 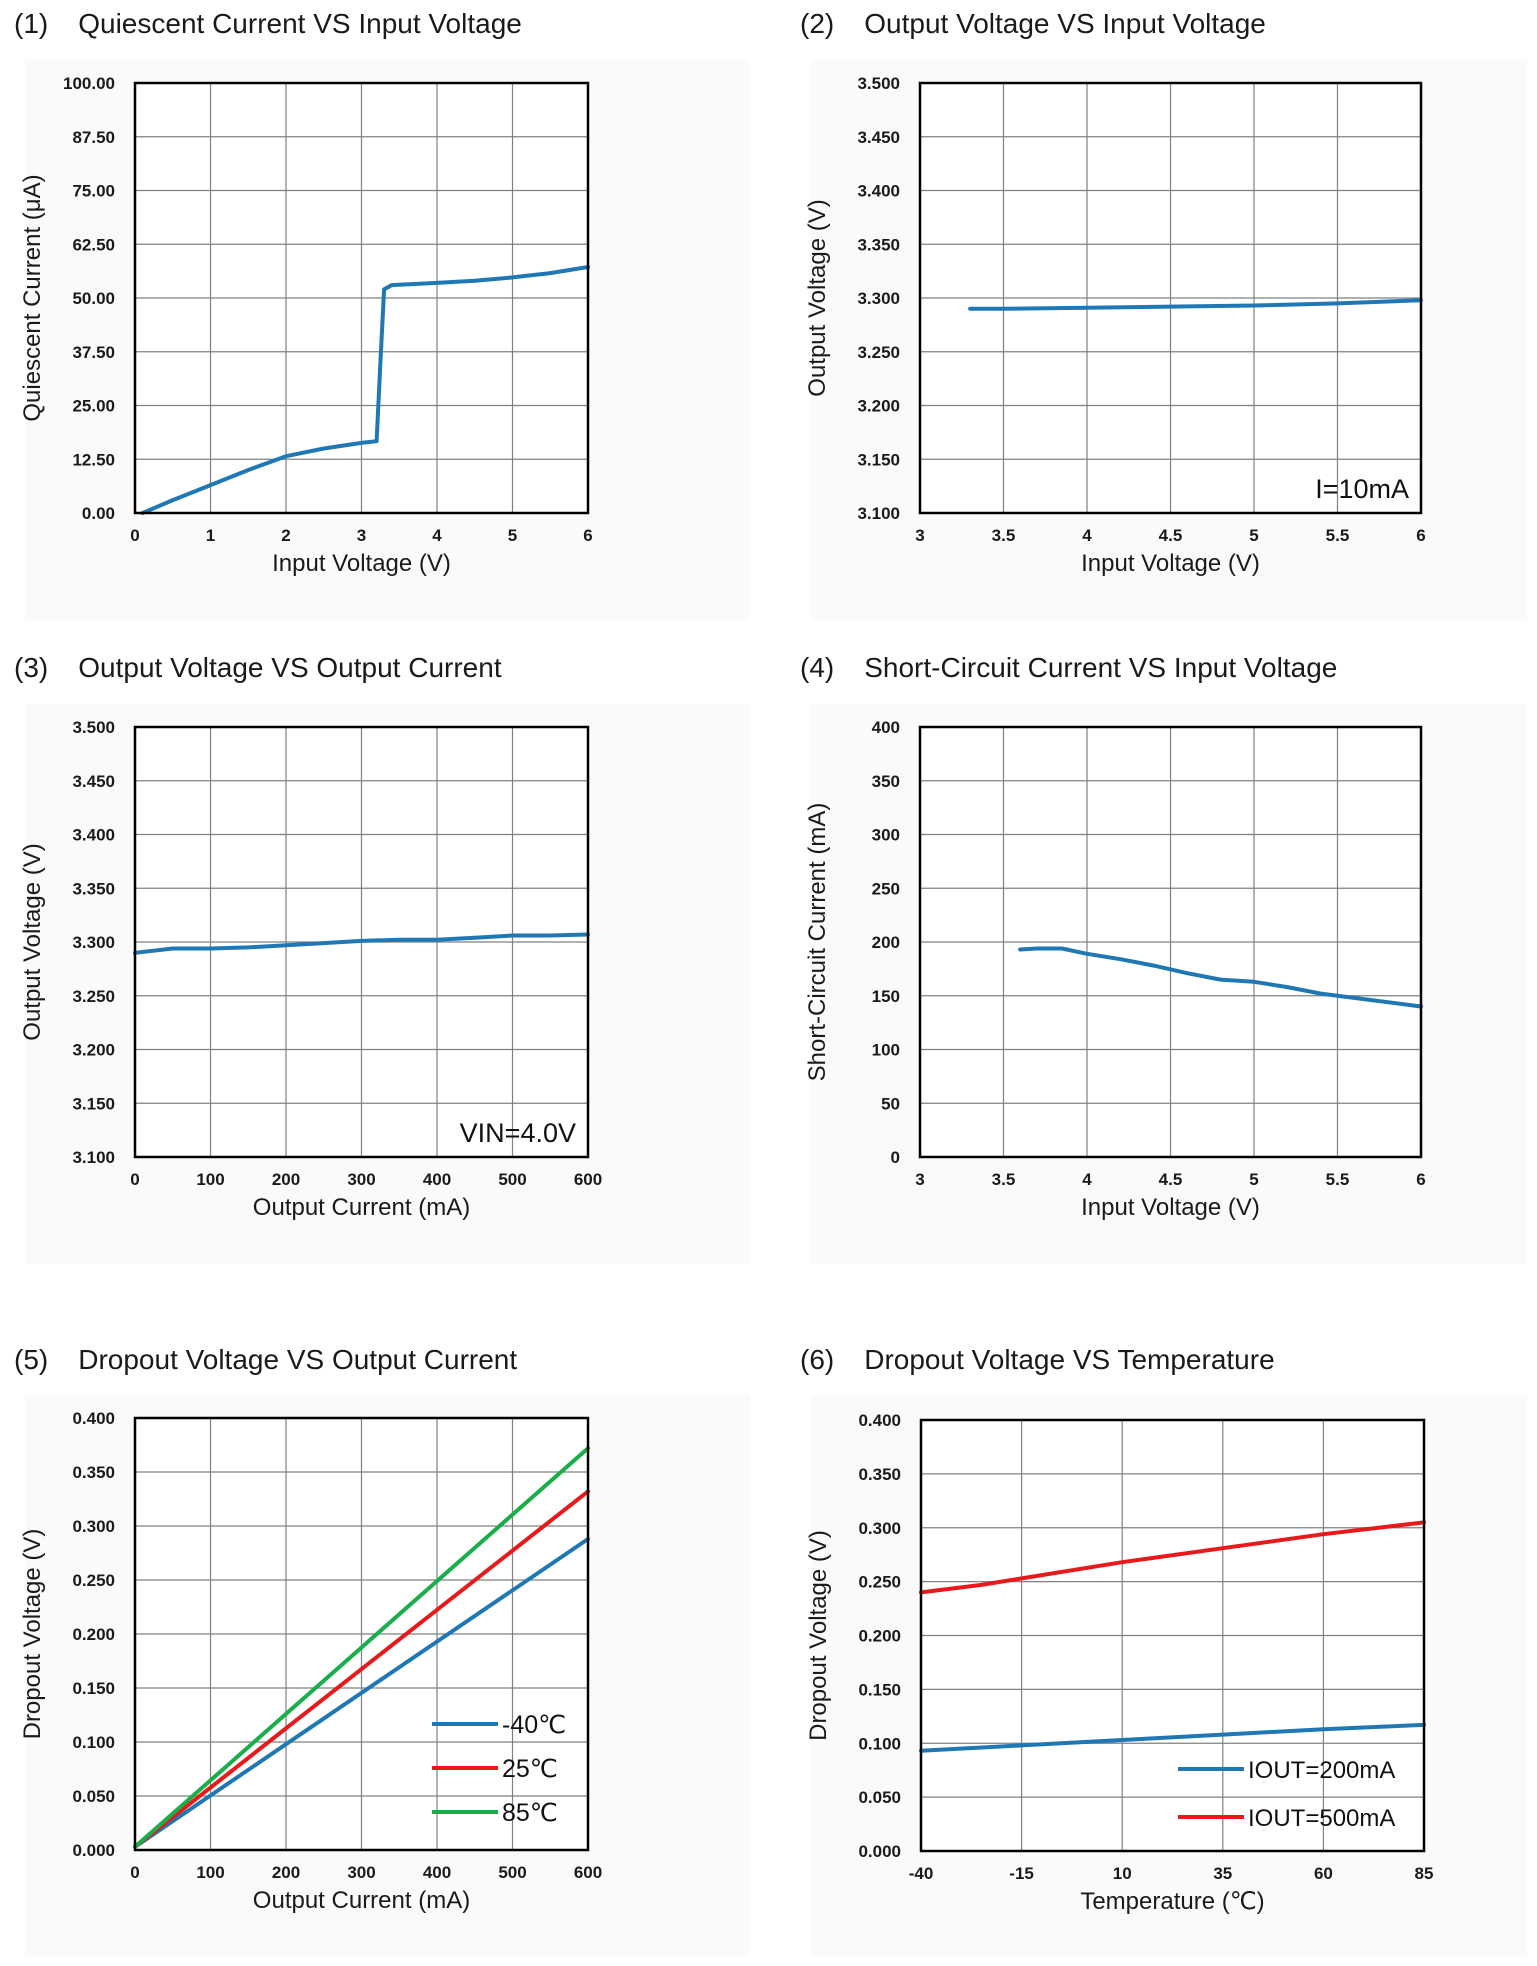 I want to click on legend-entry: IOUT=200mA, so click(x=1321, y=1770).